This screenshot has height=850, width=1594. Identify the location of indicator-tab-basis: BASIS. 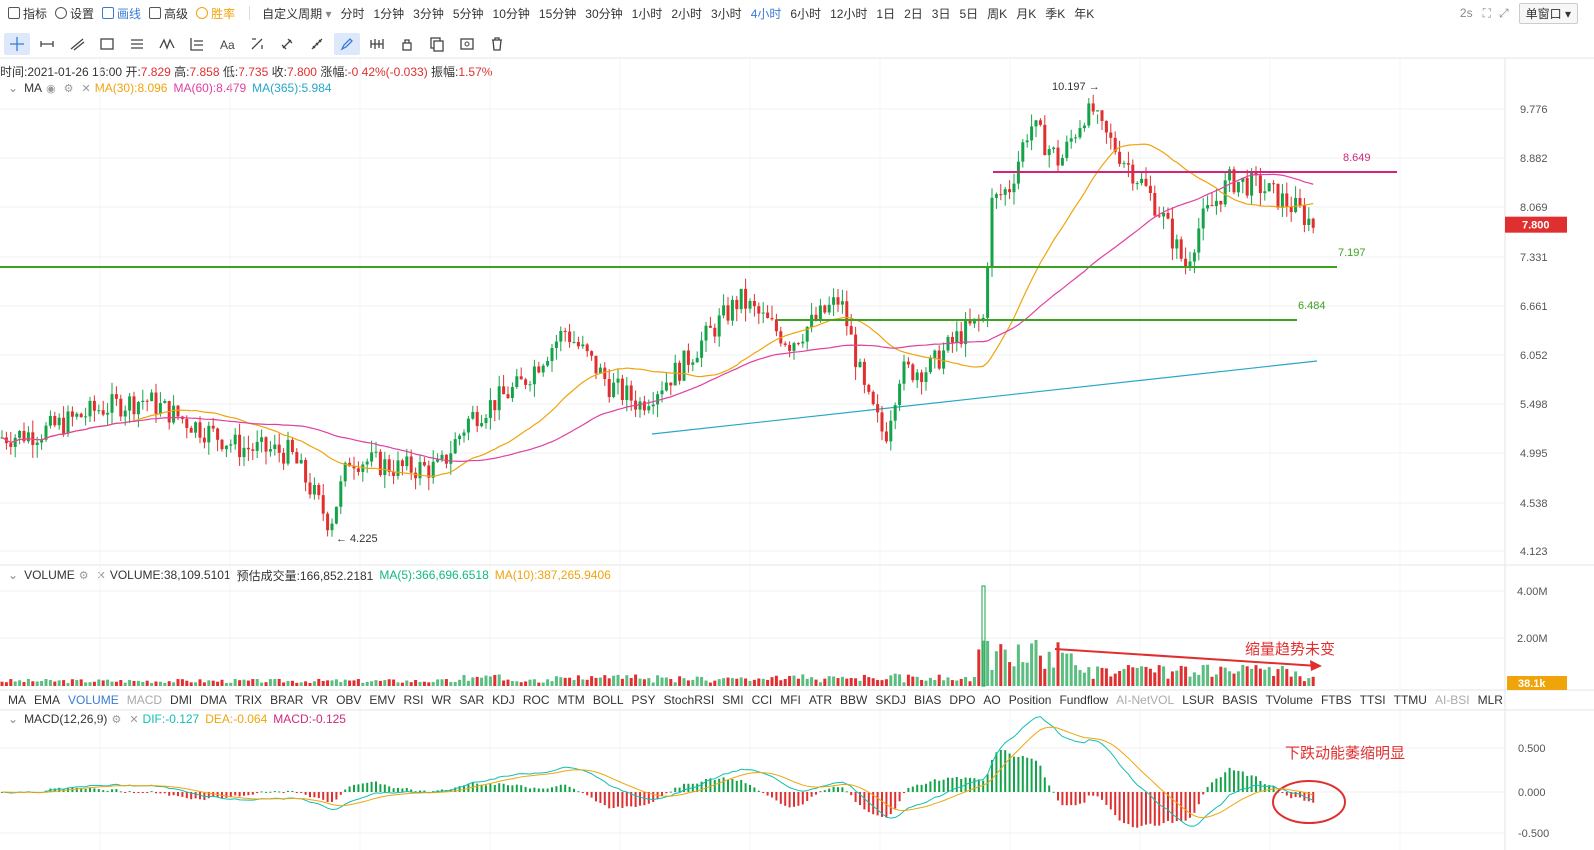
(1240, 700).